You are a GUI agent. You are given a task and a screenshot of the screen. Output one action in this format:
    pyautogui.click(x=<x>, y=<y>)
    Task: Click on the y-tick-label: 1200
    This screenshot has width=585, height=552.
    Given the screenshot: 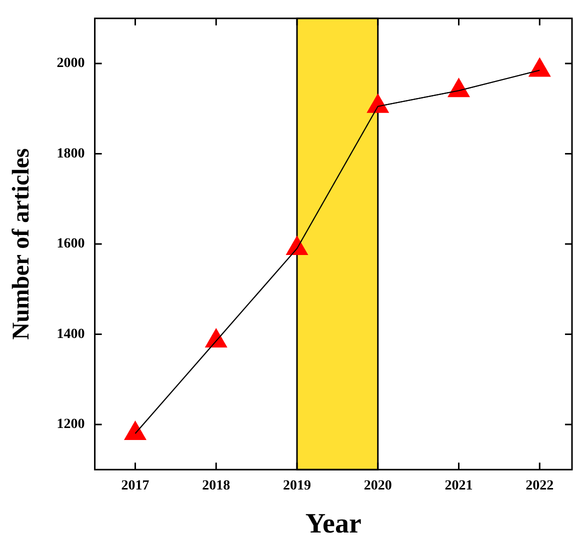 What is the action you would take?
    pyautogui.click(x=70, y=424)
    